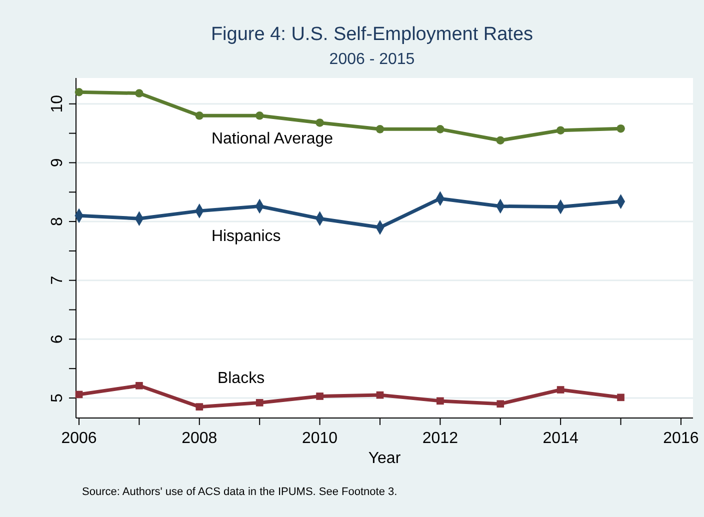 The image size is (704, 517). What do you see at coordinates (57, 280) in the screenshot?
I see `y-tick-label: 7` at bounding box center [57, 280].